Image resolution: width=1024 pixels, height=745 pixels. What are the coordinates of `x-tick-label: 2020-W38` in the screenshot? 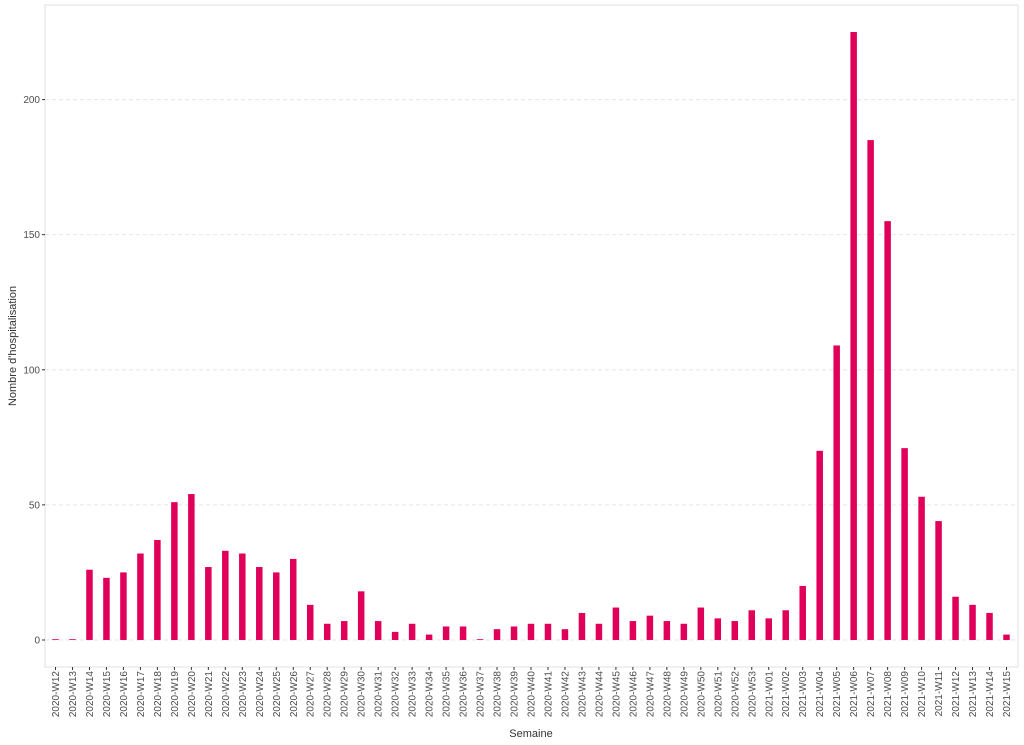 It's located at (498, 694).